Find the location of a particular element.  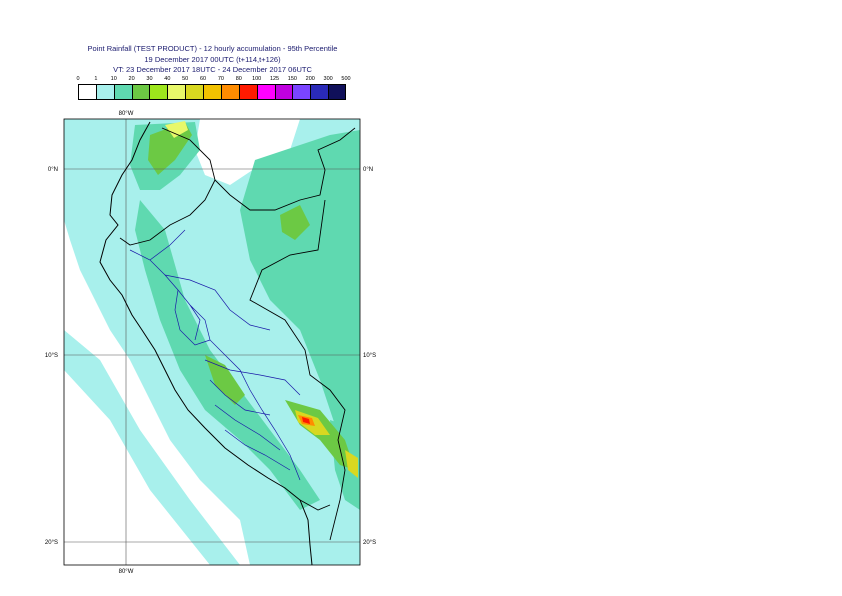

clear-patch-north is located at coordinates (247, 152).